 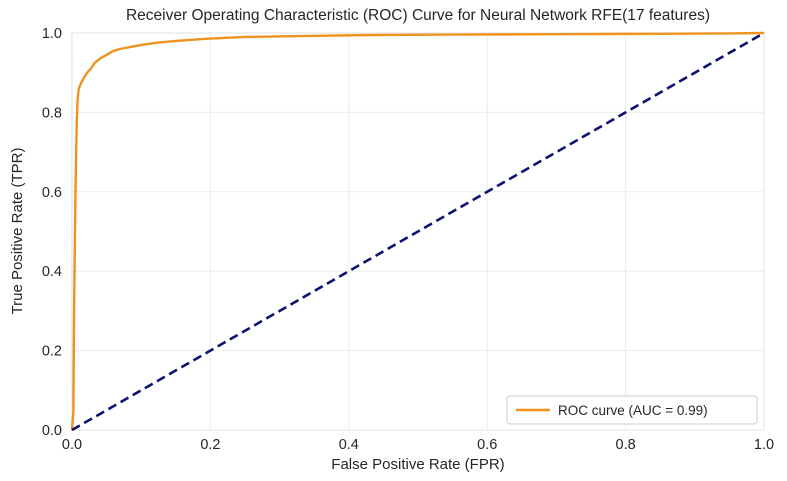 What do you see at coordinates (52, 113) in the screenshot?
I see `y-tick-label: 0.8` at bounding box center [52, 113].